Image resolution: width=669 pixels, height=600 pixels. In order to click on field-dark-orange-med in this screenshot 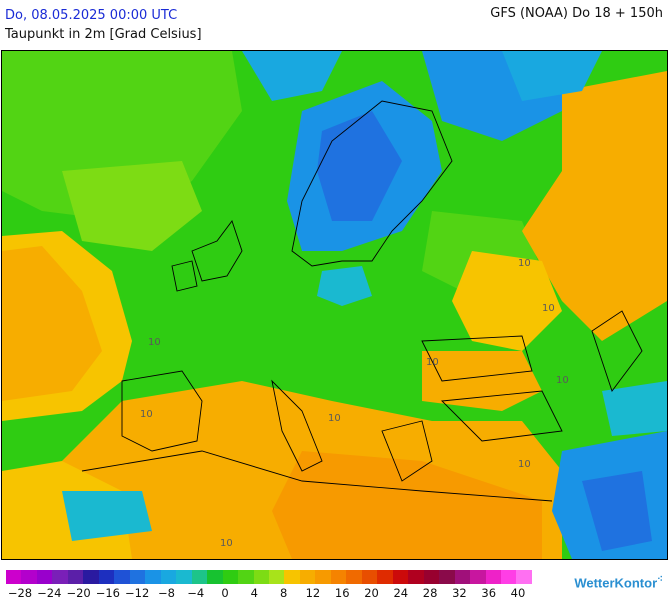, I will do `click(407, 505)`.